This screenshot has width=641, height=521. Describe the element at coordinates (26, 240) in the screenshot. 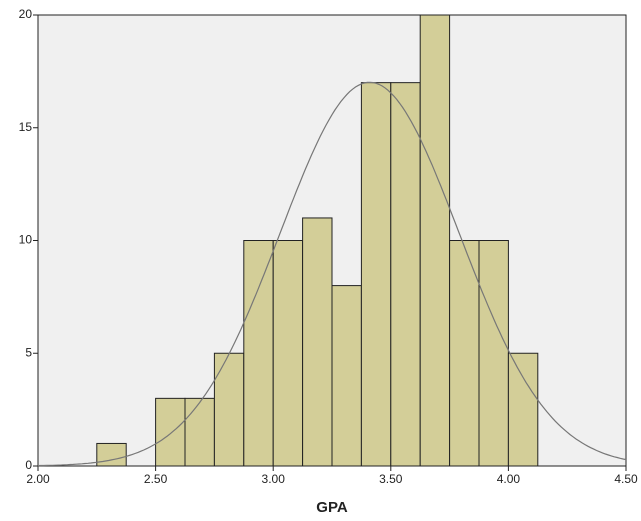

I see `y-tick-label: 10` at that location.